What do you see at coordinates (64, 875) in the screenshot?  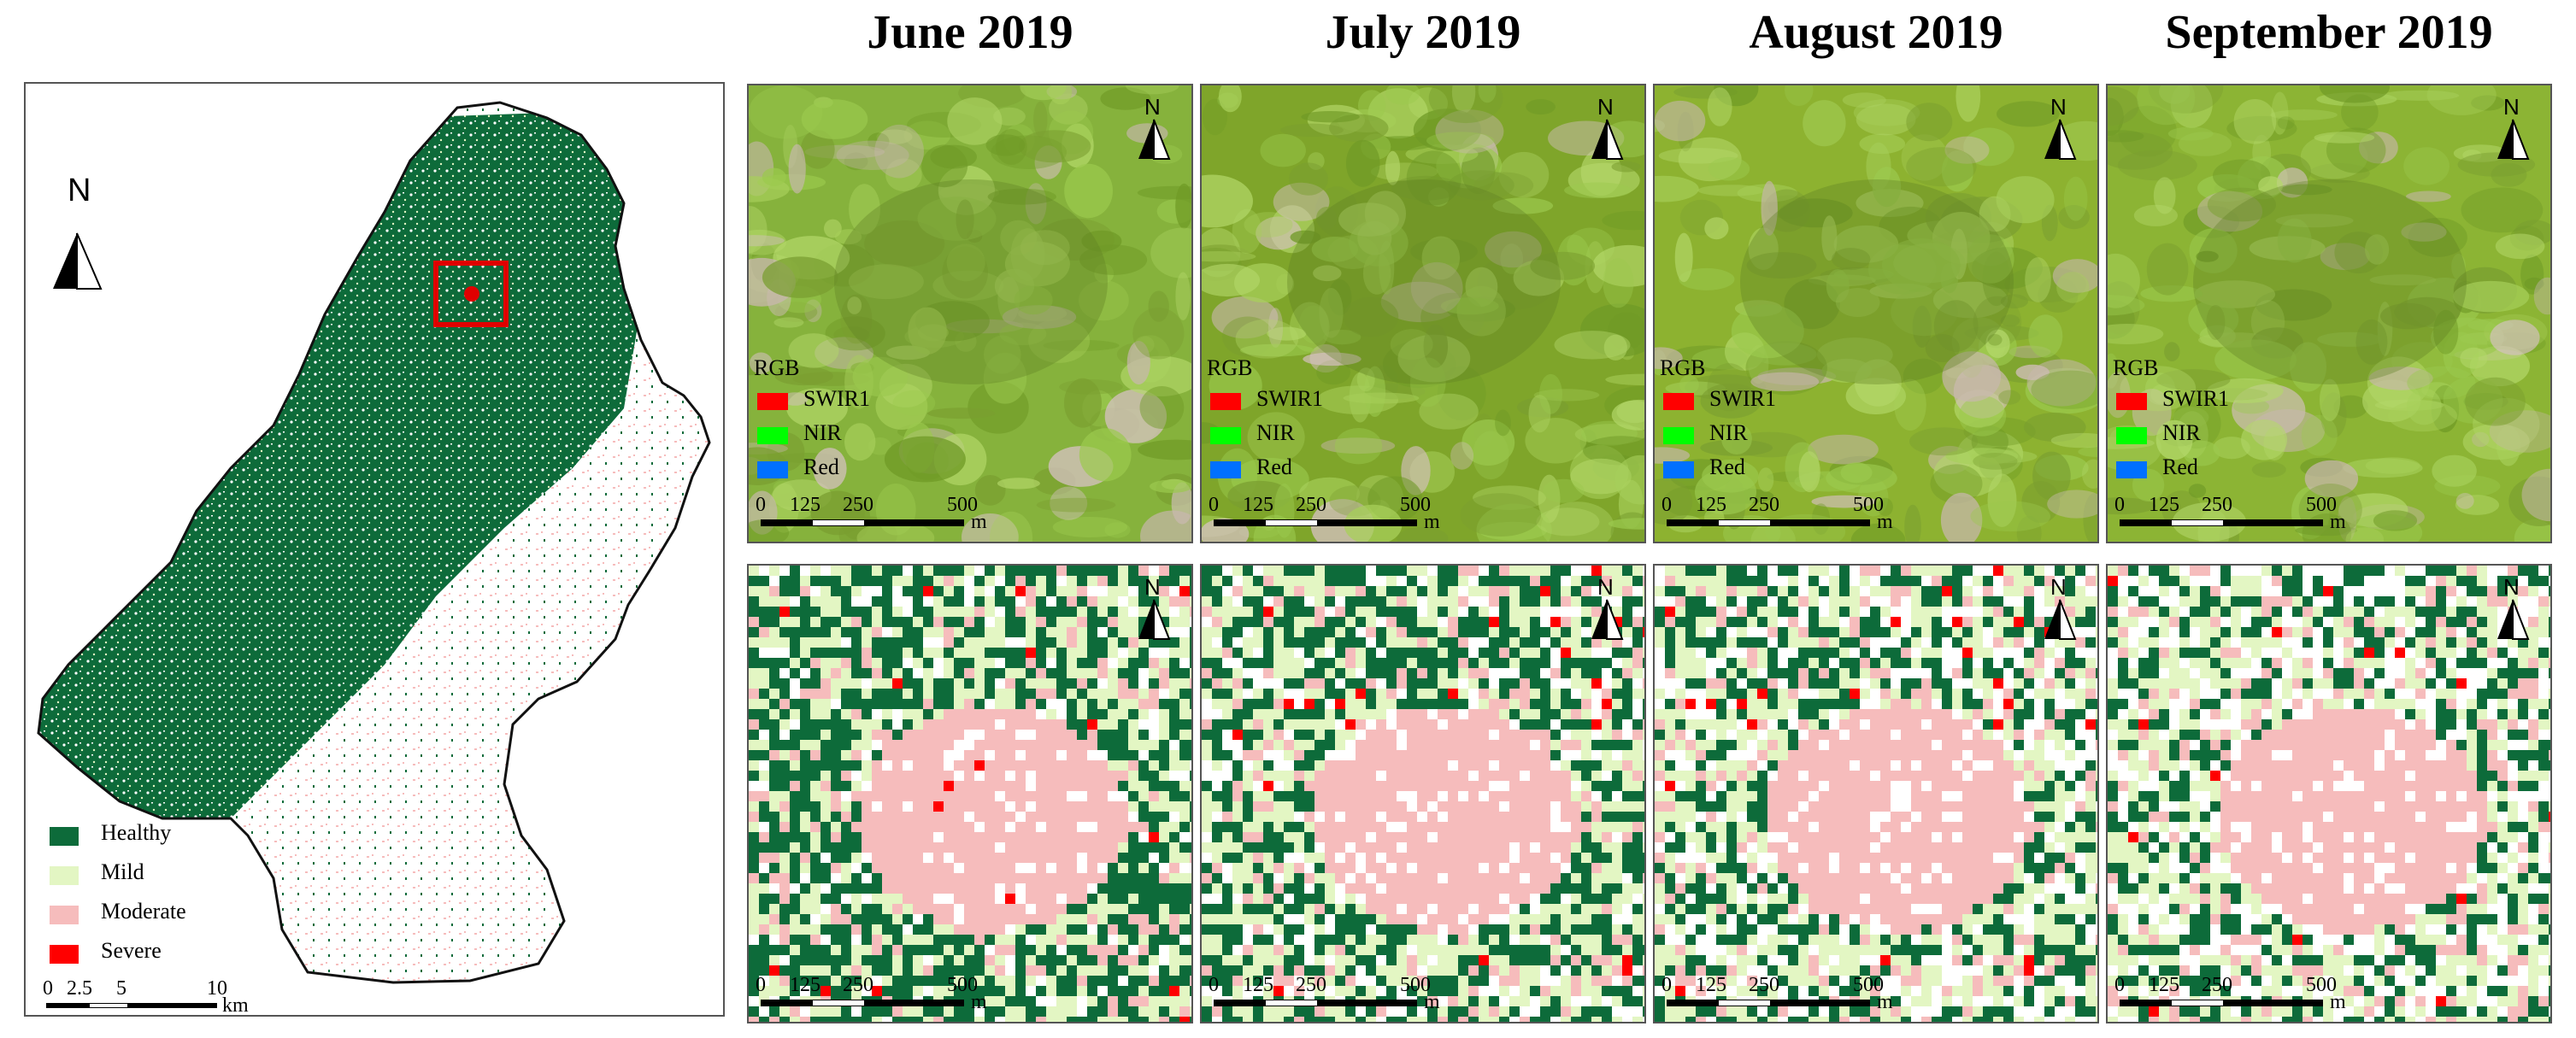 I see `legend-swatch-mild` at bounding box center [64, 875].